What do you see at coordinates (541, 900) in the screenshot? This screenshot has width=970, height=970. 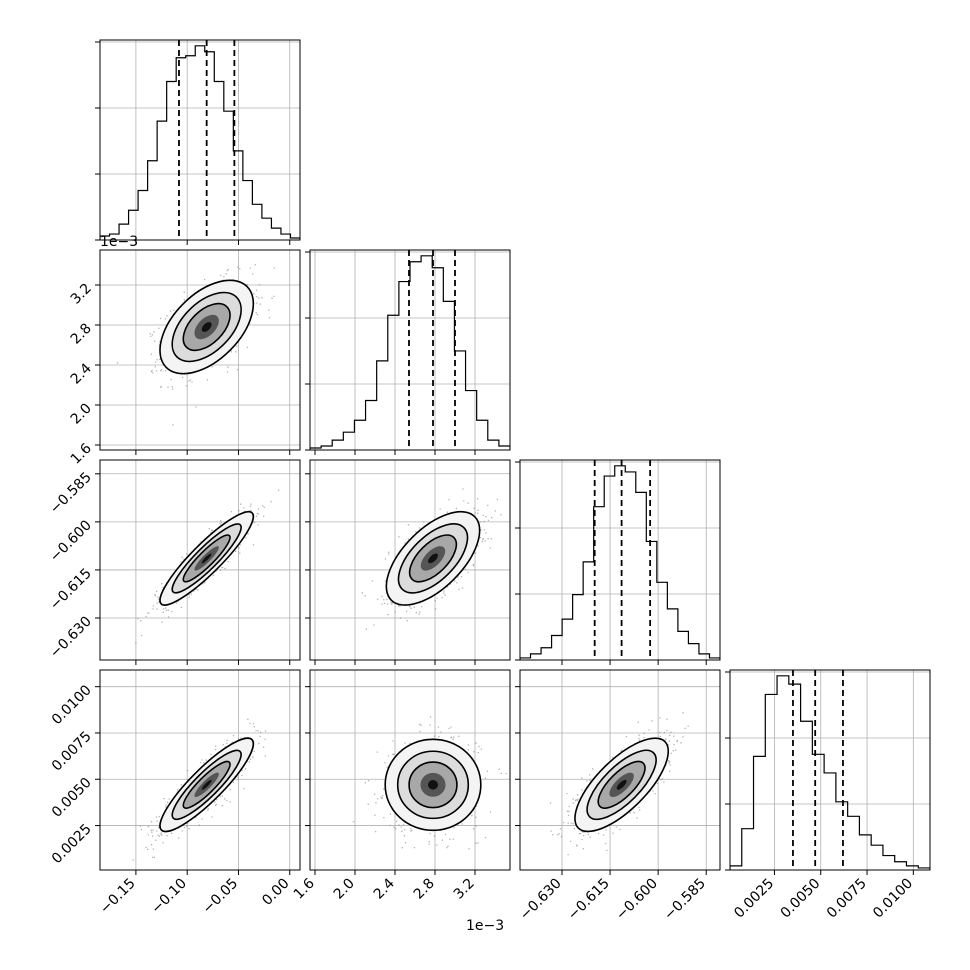 I see `tick-label-x: −0.630` at bounding box center [541, 900].